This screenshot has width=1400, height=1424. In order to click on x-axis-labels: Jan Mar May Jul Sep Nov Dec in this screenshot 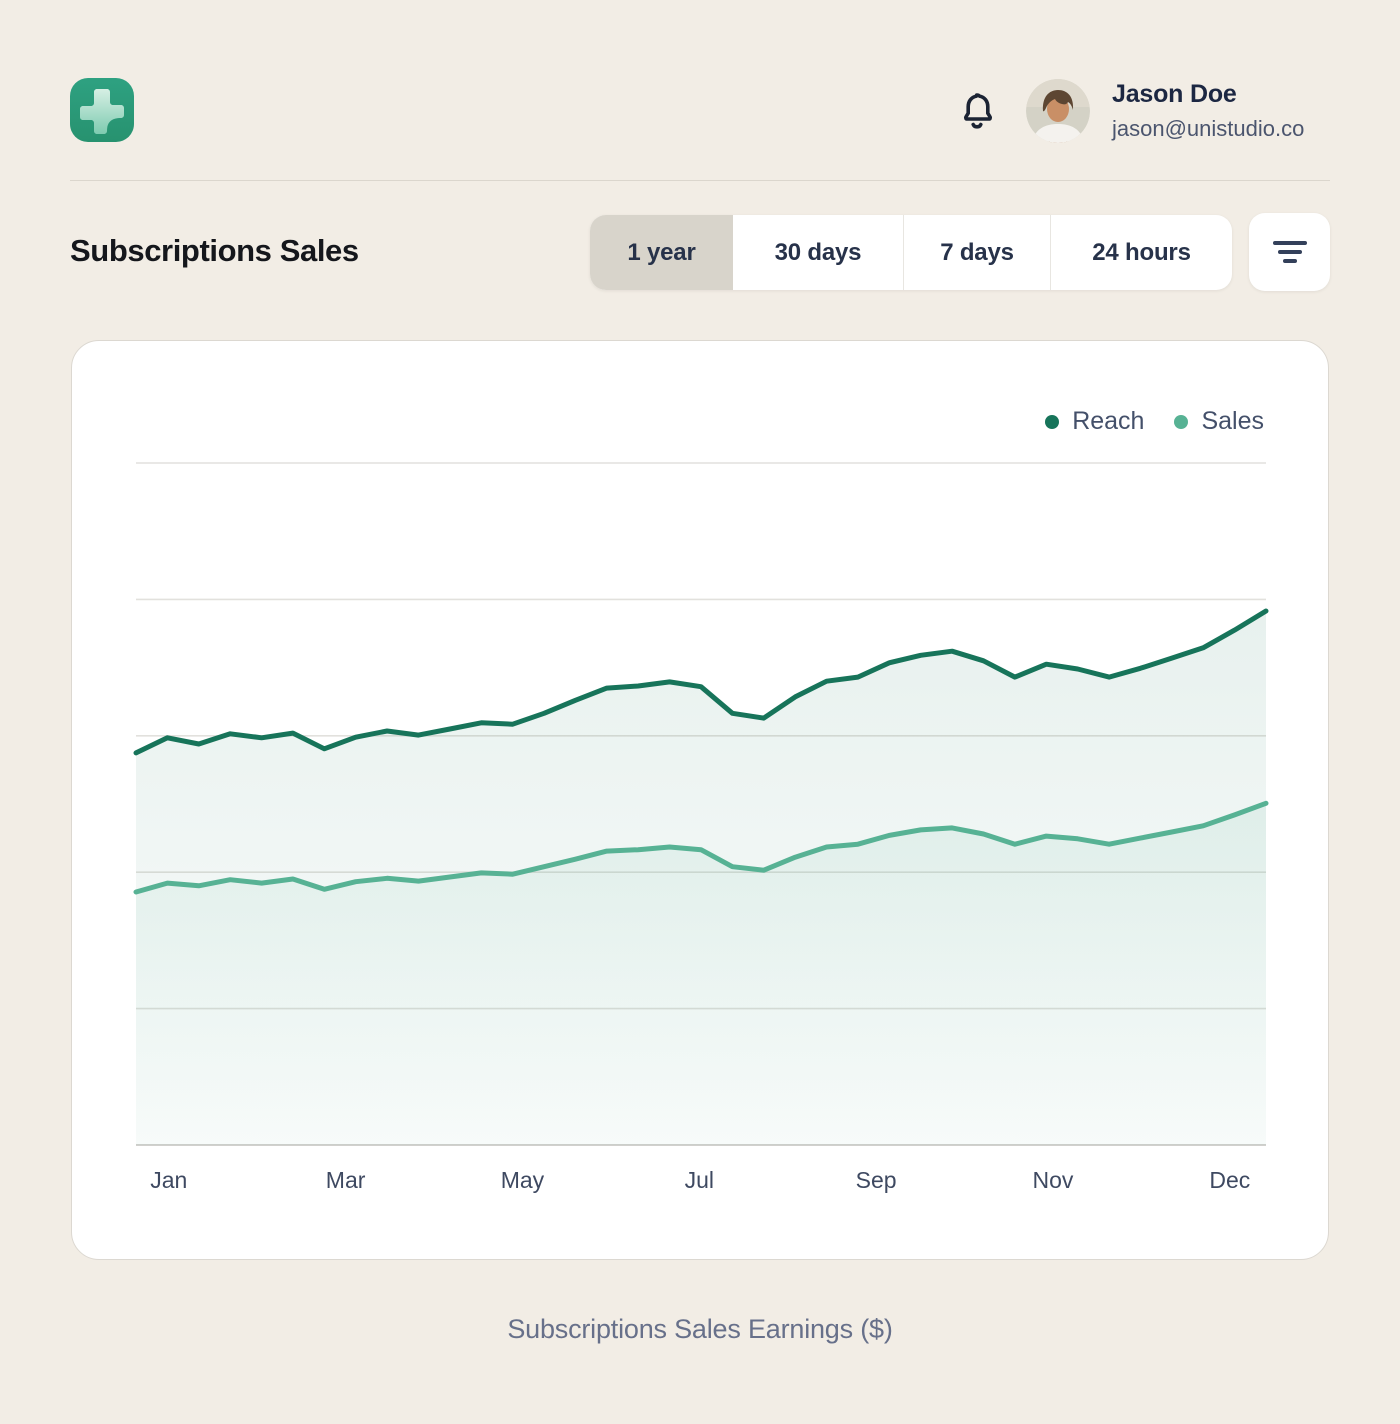, I will do `click(701, 1182)`.